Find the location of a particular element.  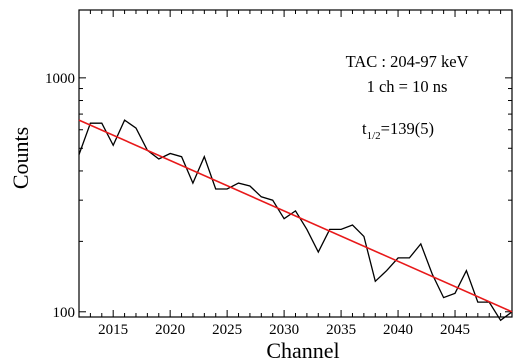

half-life-annotation: t1/2=139(5) is located at coordinates (398, 130).